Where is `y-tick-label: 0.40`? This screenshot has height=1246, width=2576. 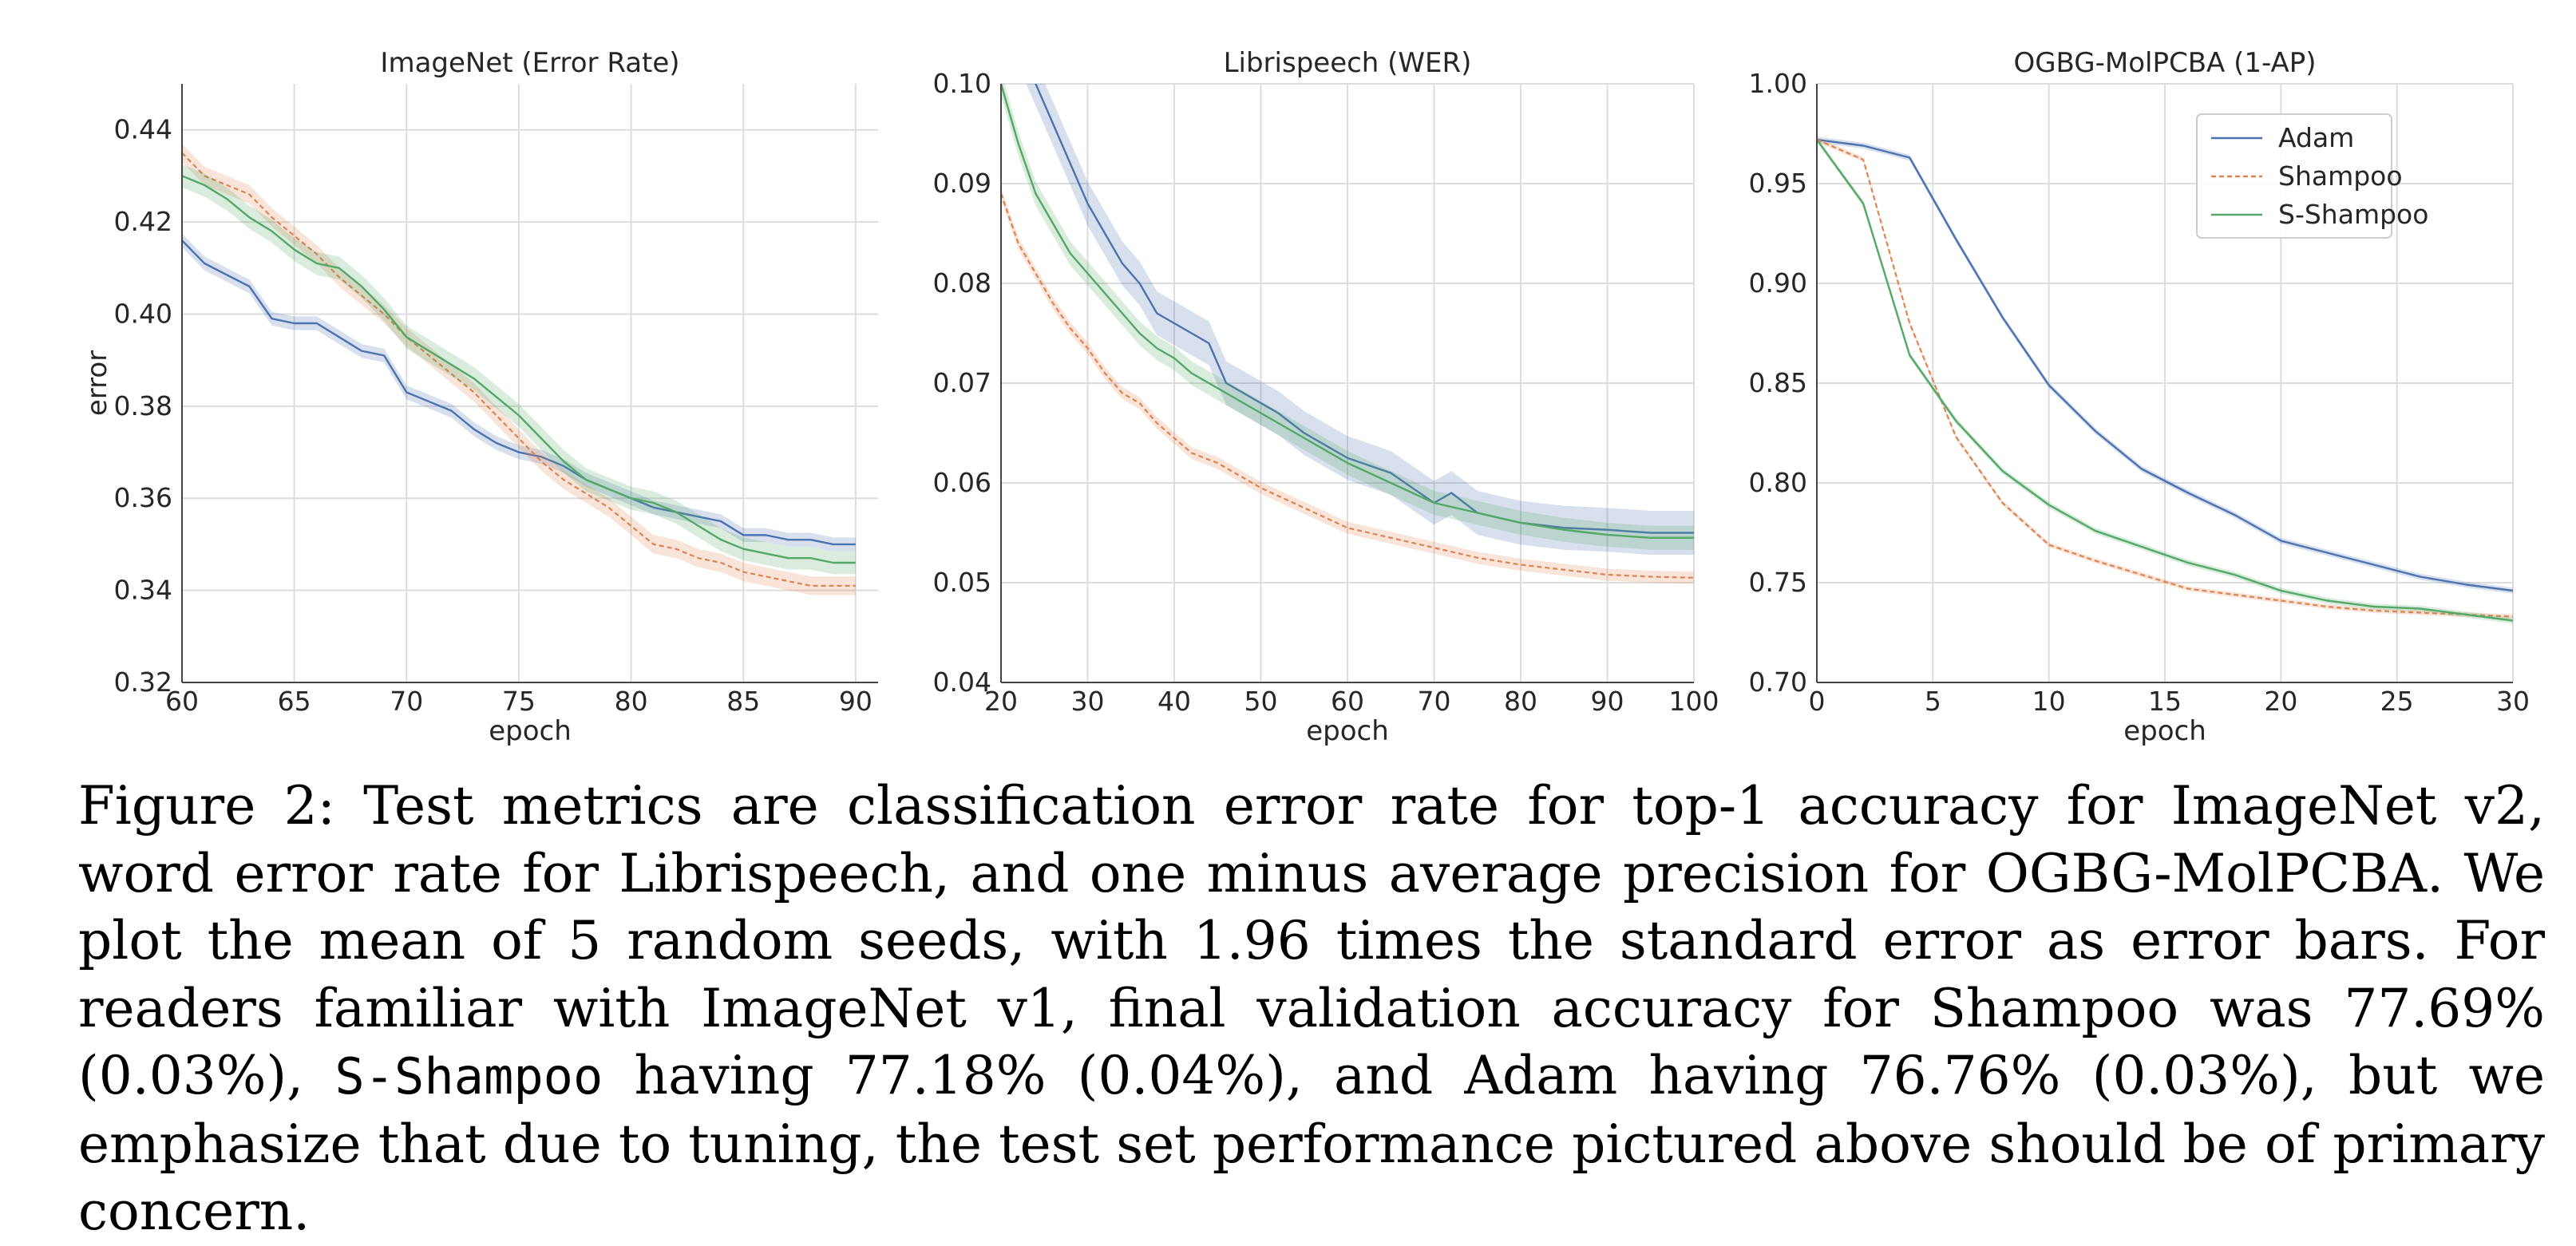 y-tick-label: 0.40 is located at coordinates (143, 313).